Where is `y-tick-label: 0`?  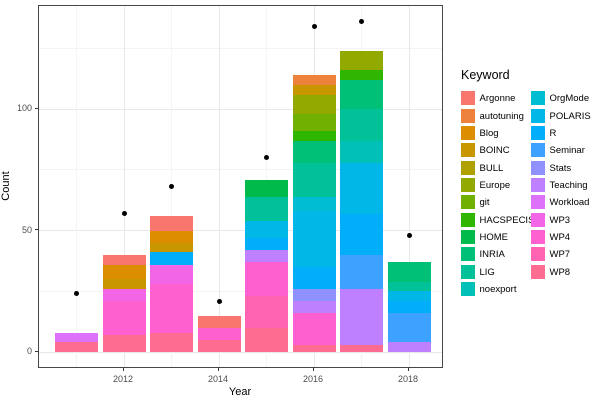
y-tick-label: 0 is located at coordinates (29, 351).